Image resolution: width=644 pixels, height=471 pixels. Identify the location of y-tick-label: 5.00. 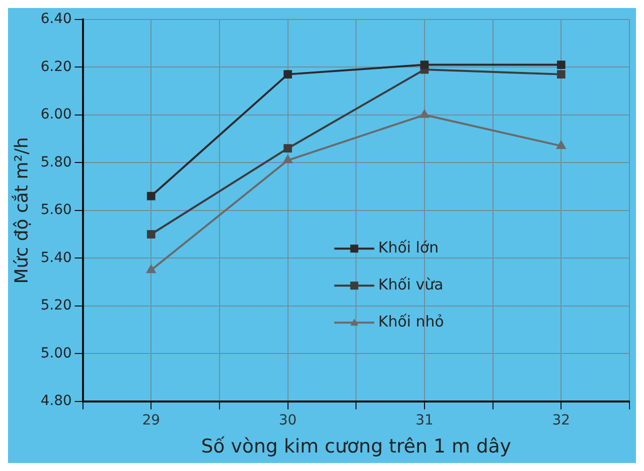
(56, 353).